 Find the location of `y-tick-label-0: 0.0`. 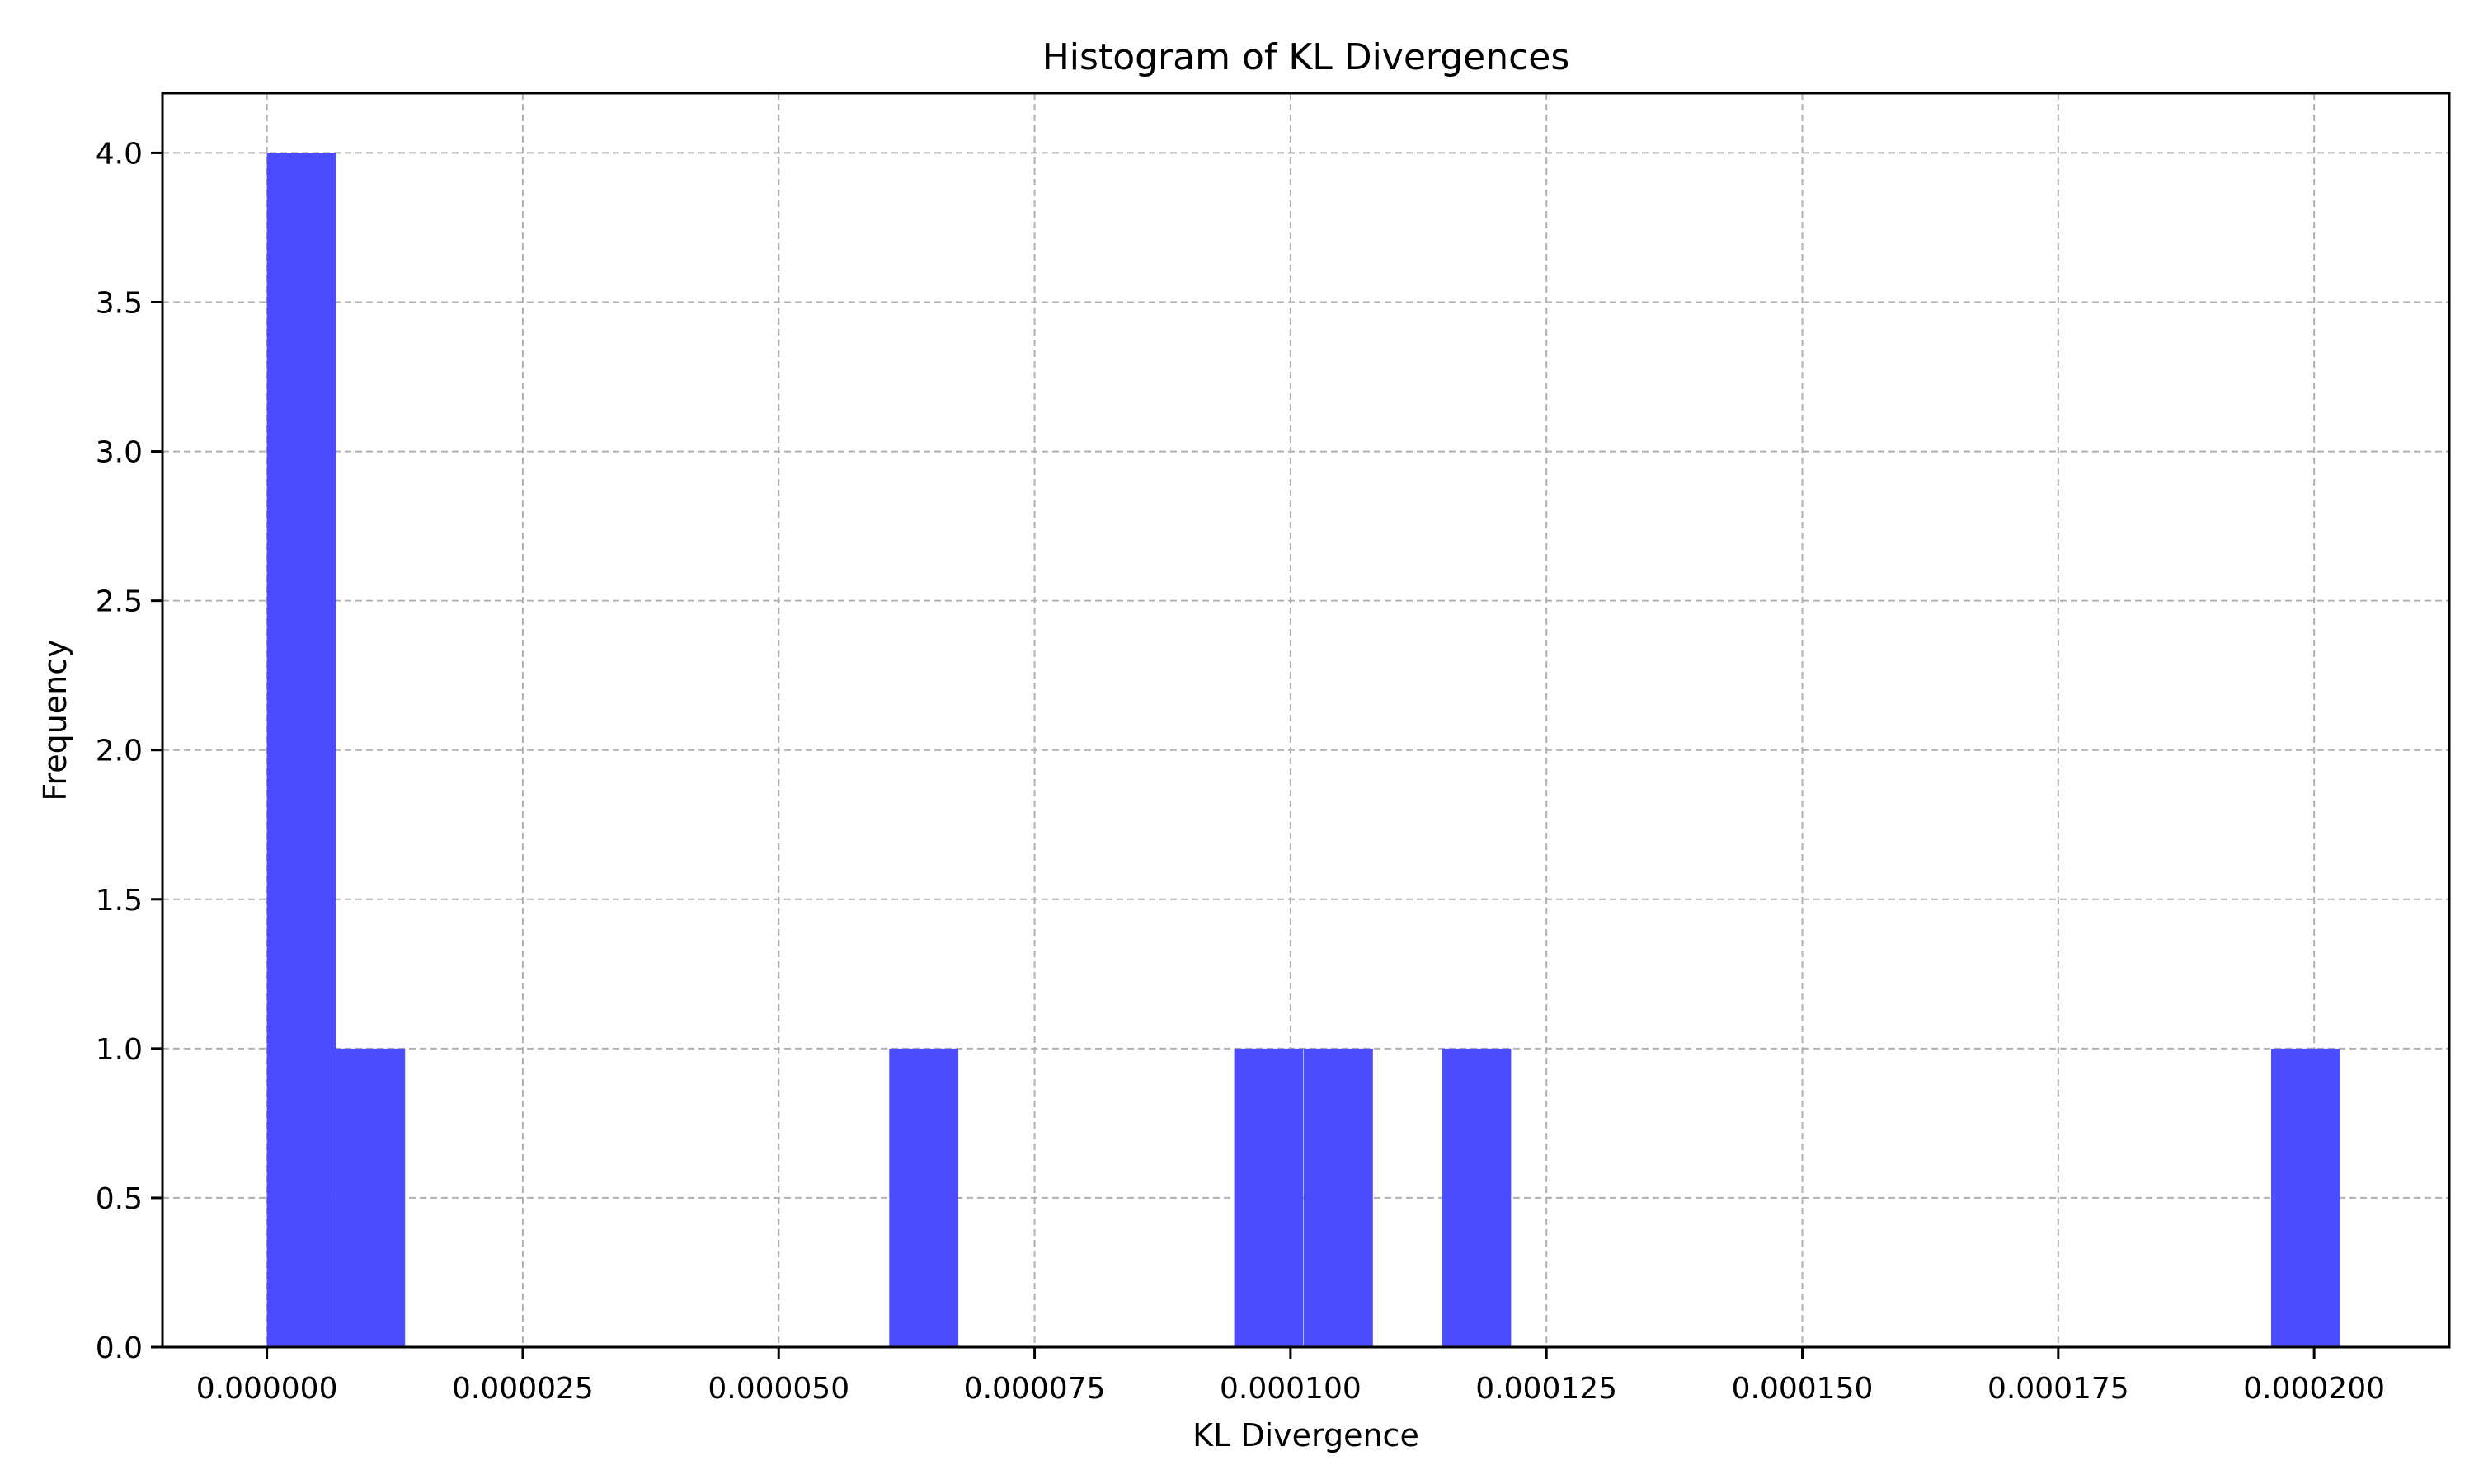

y-tick-label-0: 0.0 is located at coordinates (119, 1348).